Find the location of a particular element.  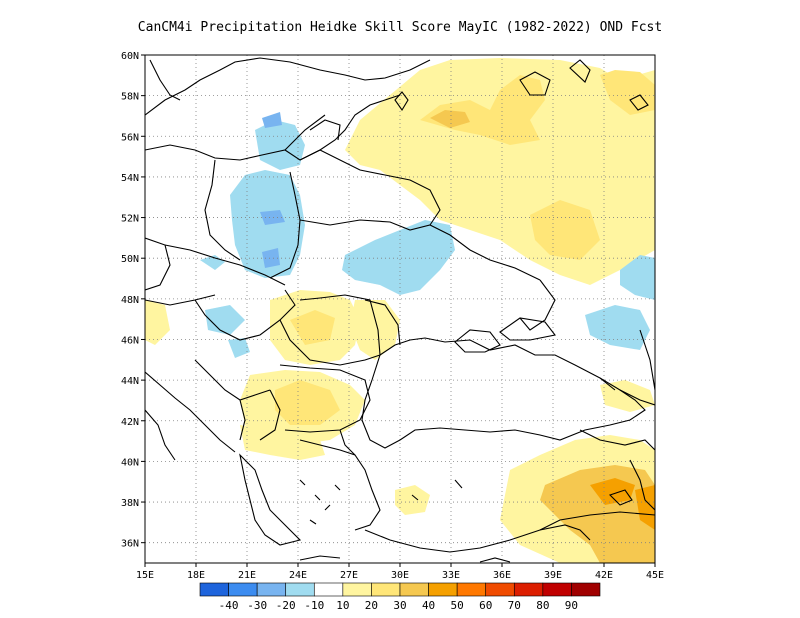

colorbar-label: -10 is located at coordinates (314, 605).